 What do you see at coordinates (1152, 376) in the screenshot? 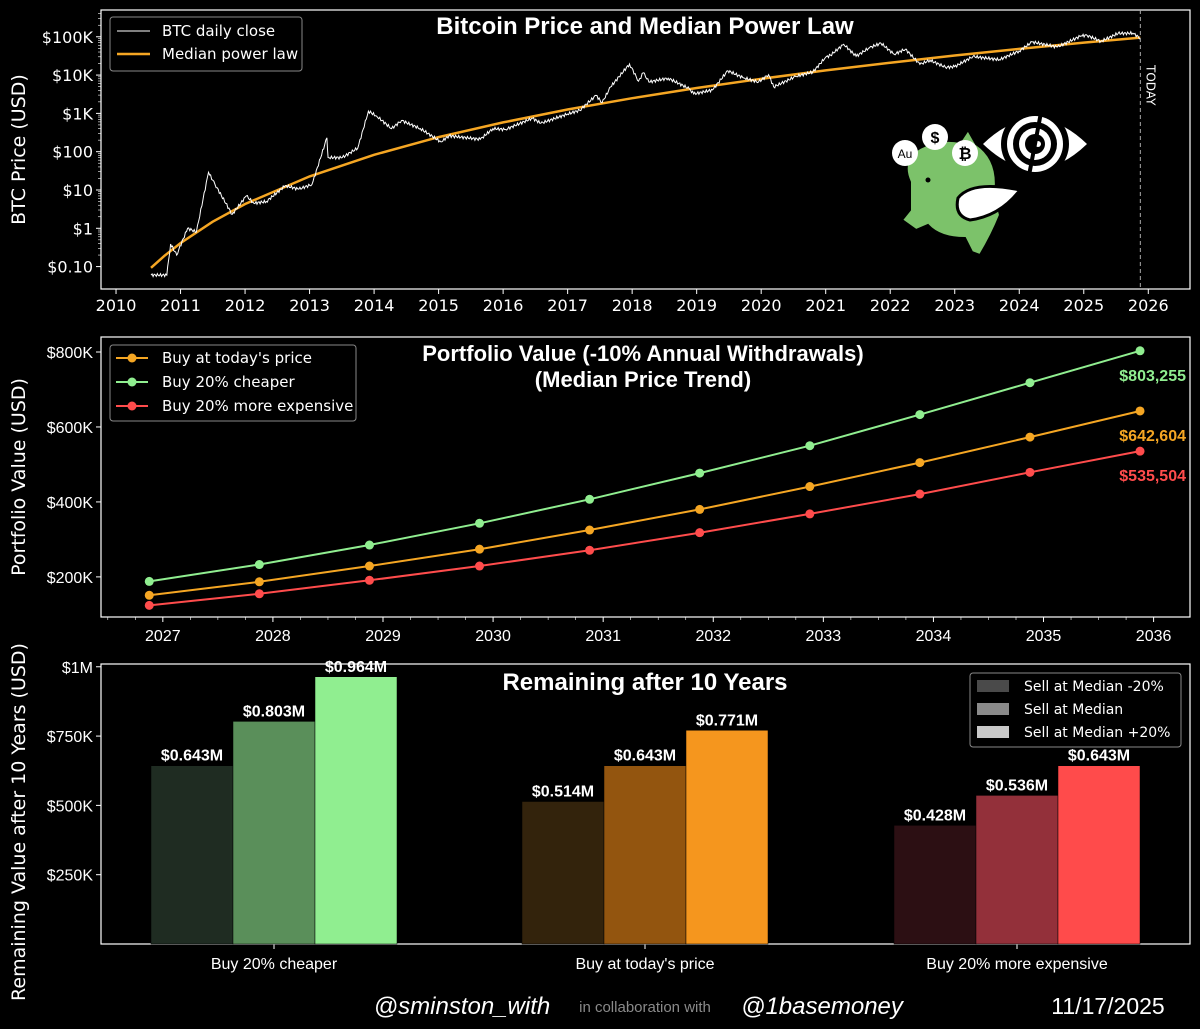
I see `end-value-label: $803,255` at bounding box center [1152, 376].